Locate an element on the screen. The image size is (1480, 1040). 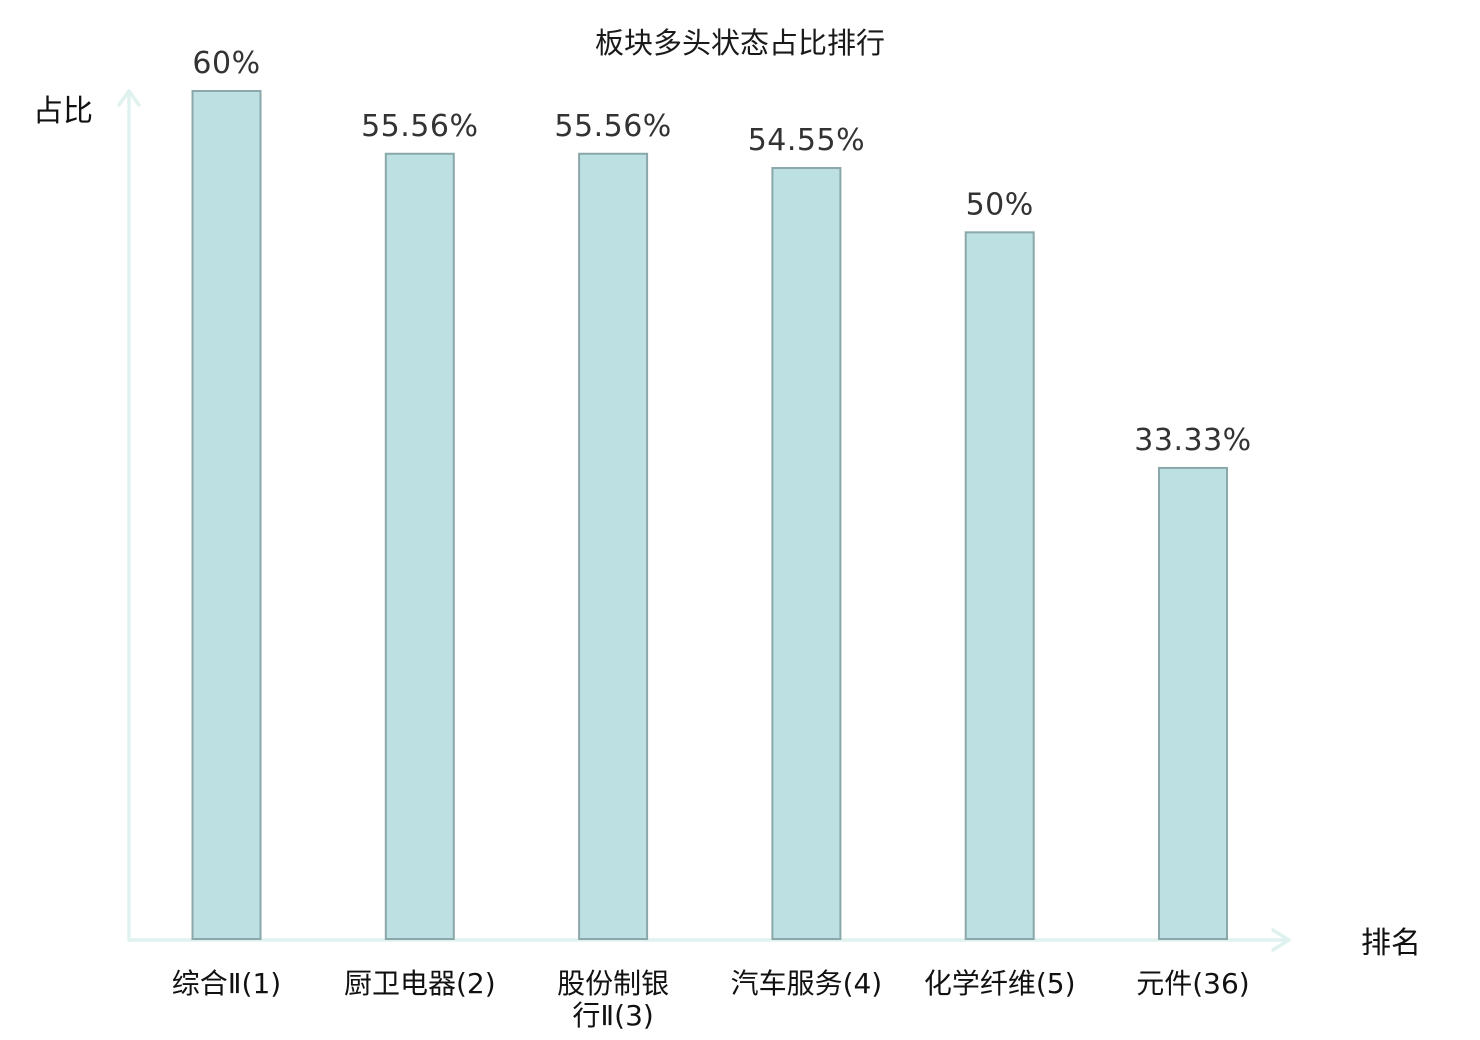
x-axis-arrow is located at coordinates (1281, 940).